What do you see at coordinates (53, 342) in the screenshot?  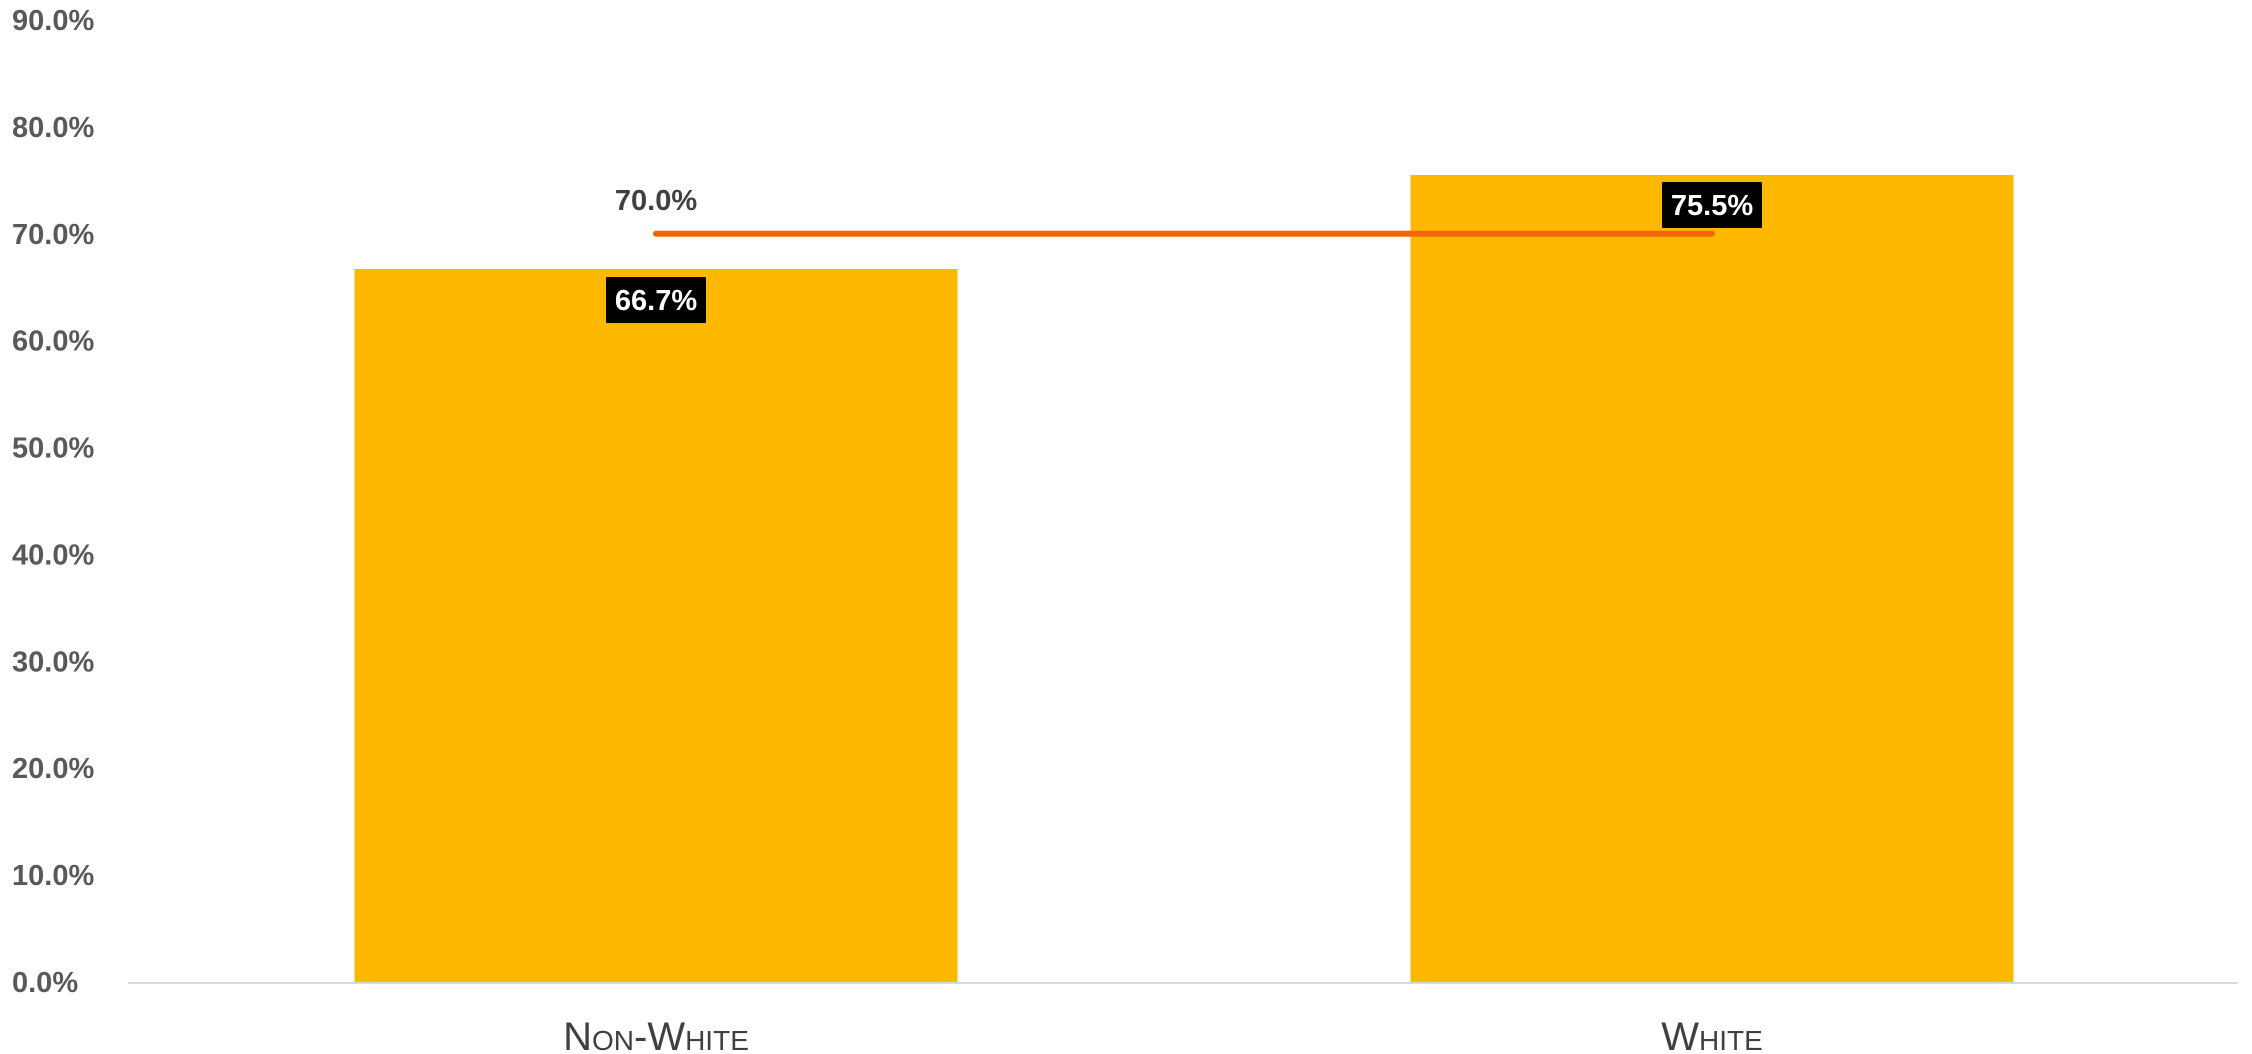 I see `y-tick-label: 60.0%` at bounding box center [53, 342].